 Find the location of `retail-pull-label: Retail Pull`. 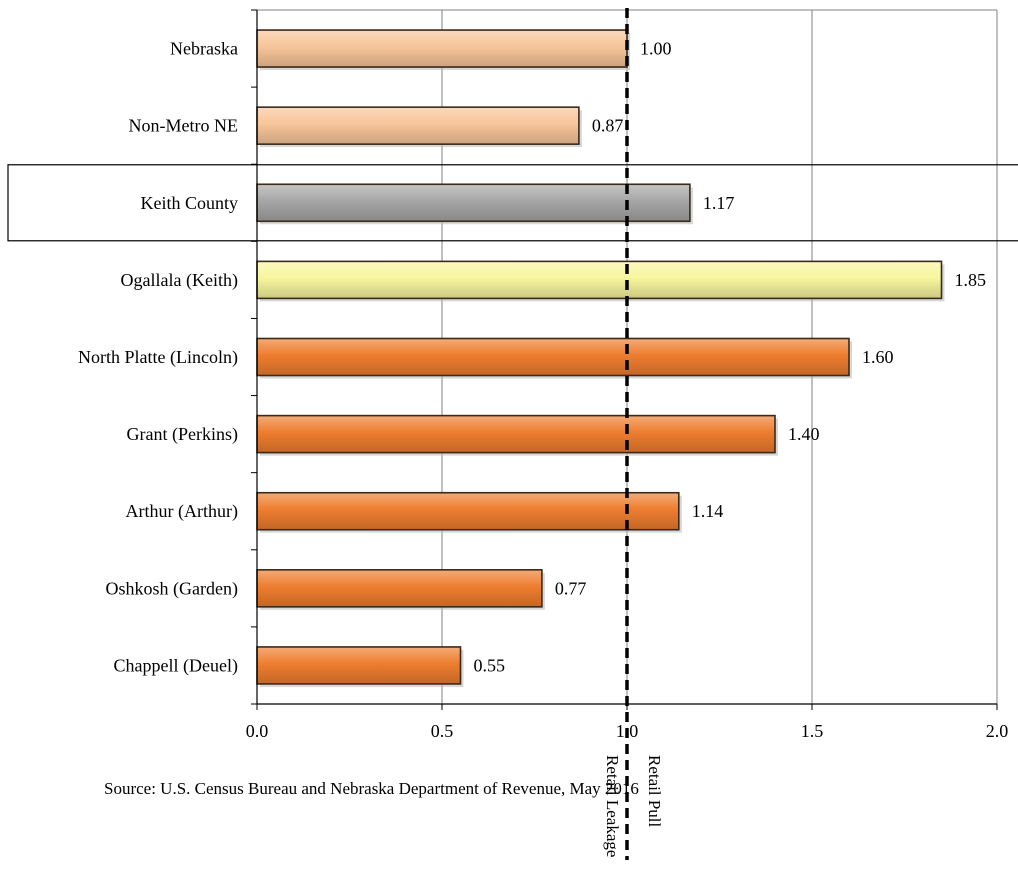

retail-pull-label: Retail Pull is located at coordinates (654, 791).